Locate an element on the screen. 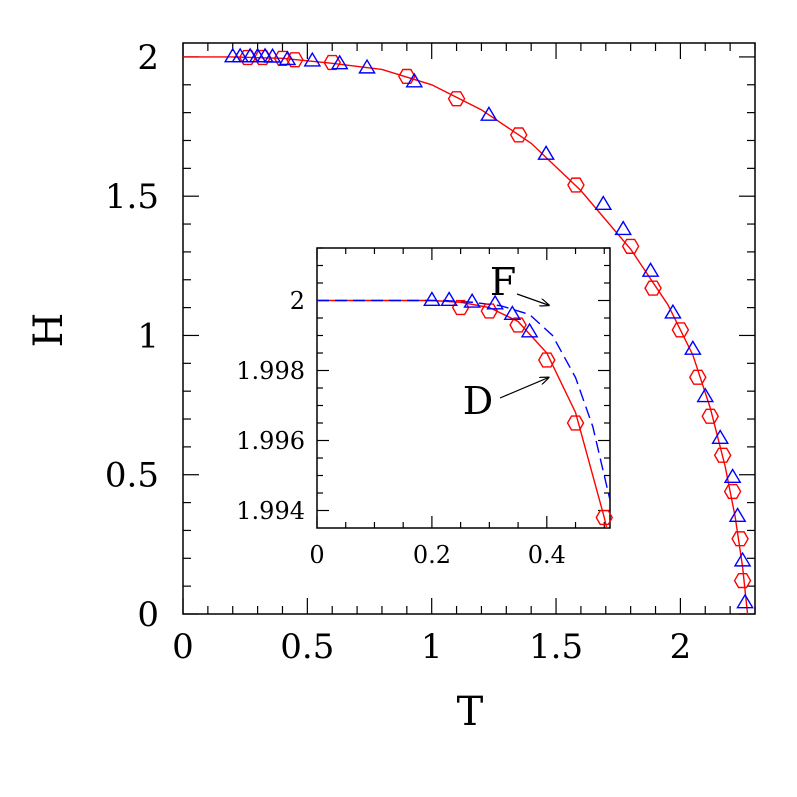 This screenshot has height=797, width=797. y-tick-label: 1.994 is located at coordinates (270, 511).